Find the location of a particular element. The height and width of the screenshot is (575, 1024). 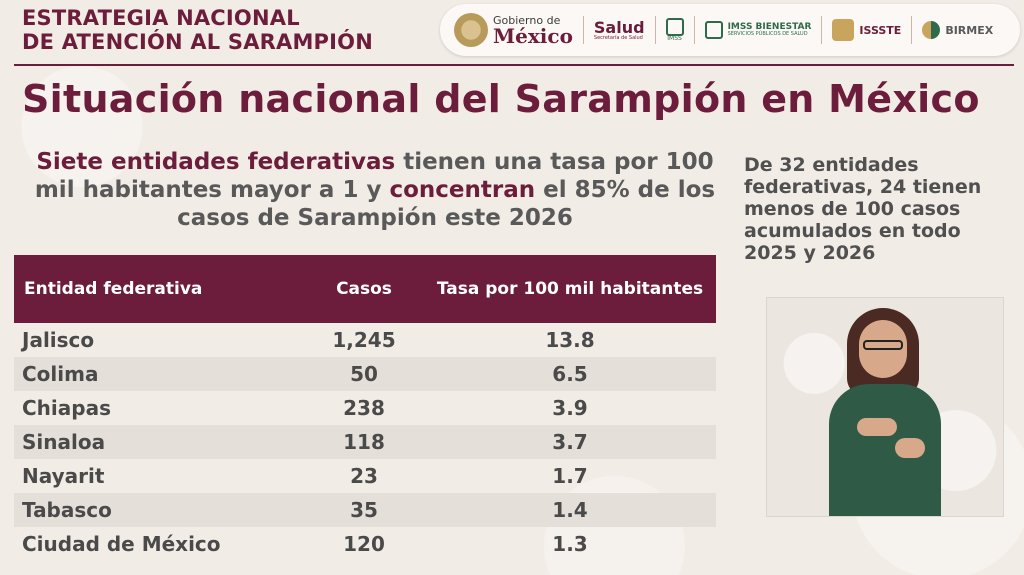

row-rate: 1.3 is located at coordinates (570, 544).